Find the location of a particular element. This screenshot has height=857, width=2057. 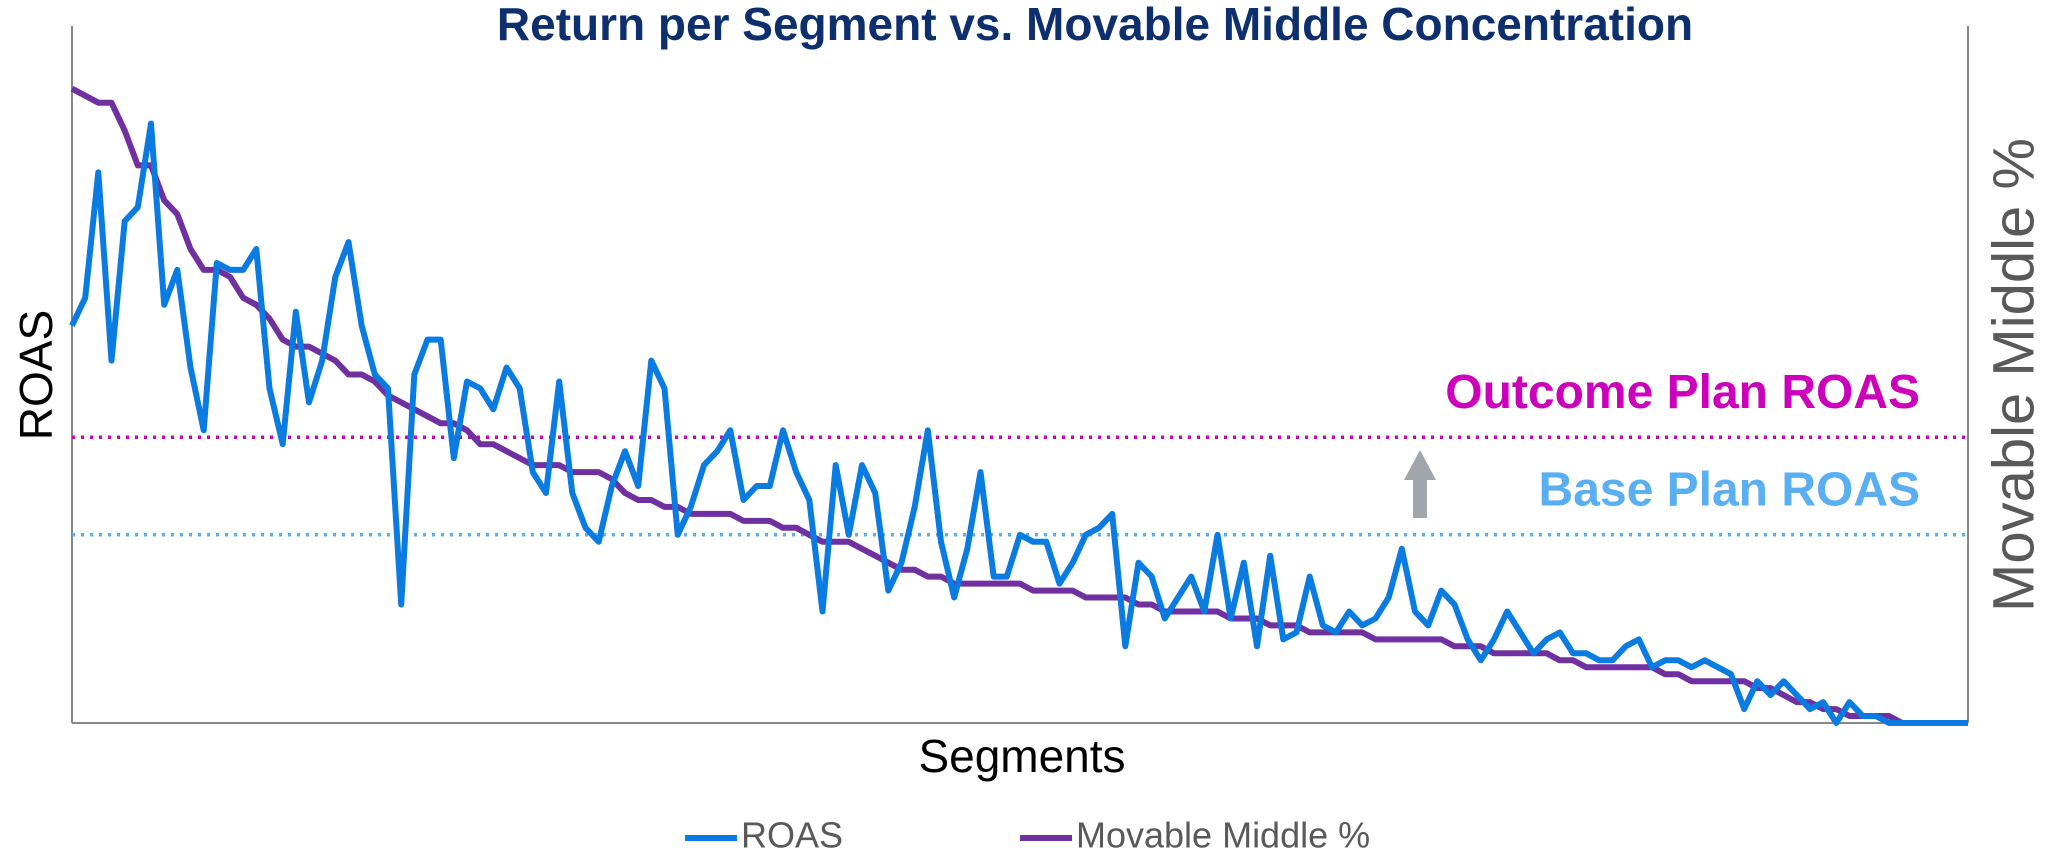

legend-label: Movable Middle % is located at coordinates (1223, 835).